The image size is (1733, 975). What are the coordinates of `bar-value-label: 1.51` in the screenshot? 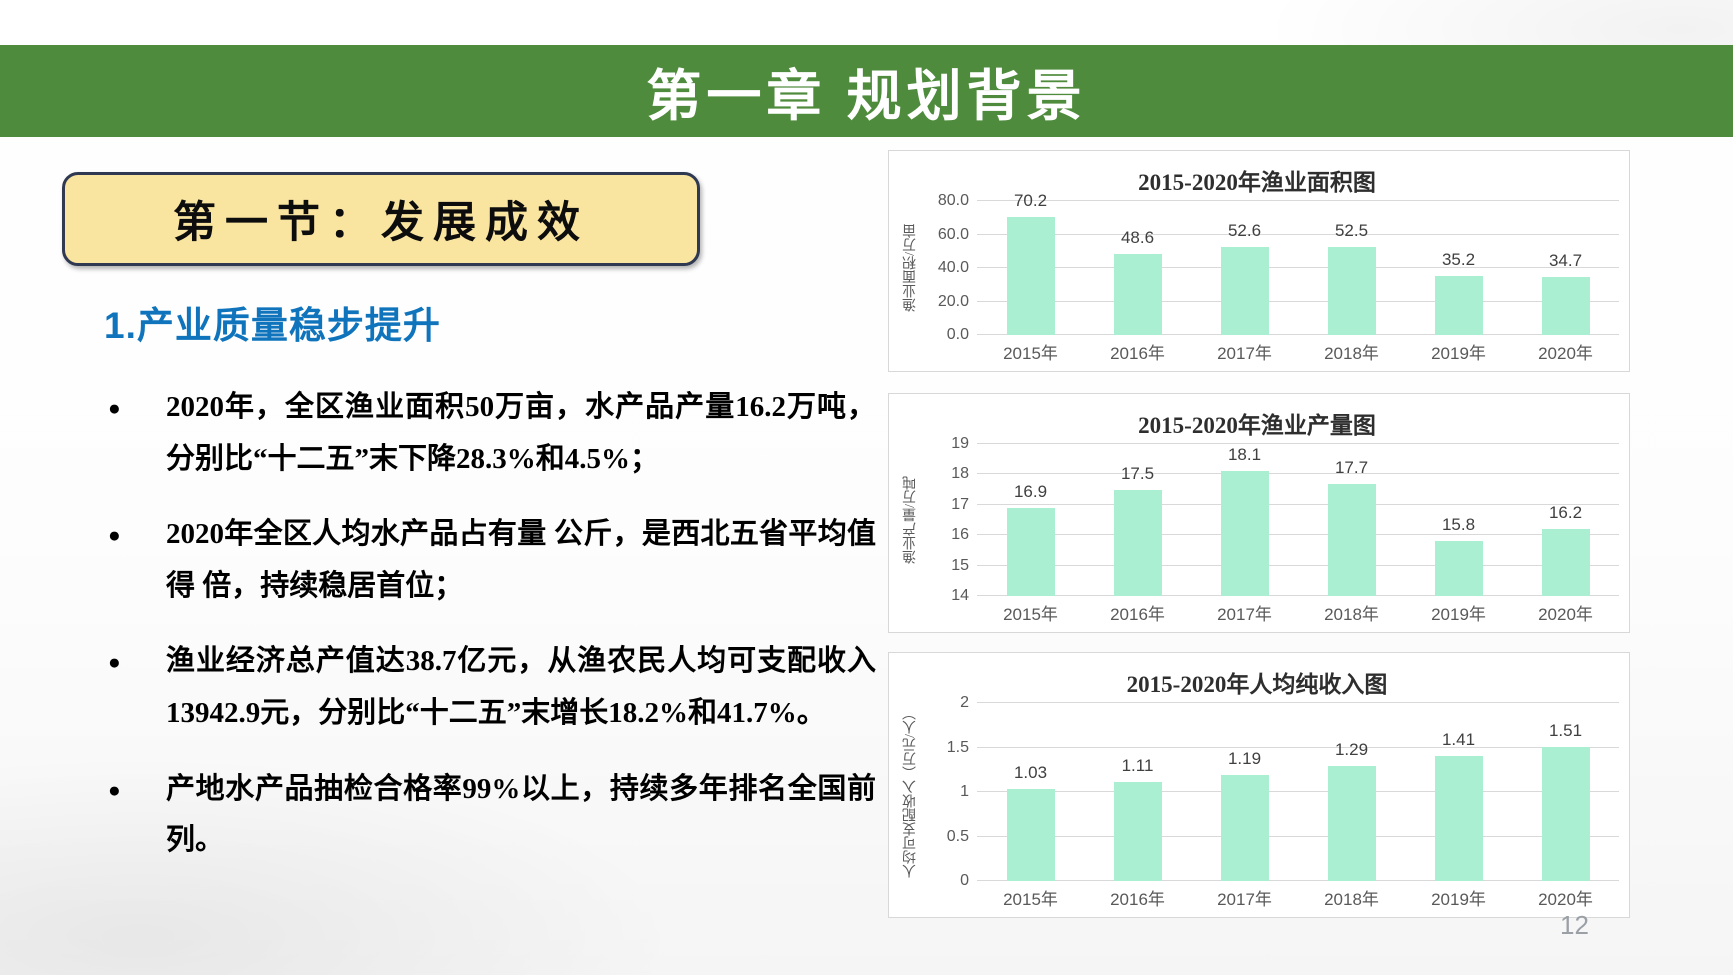 It's located at (1565, 730).